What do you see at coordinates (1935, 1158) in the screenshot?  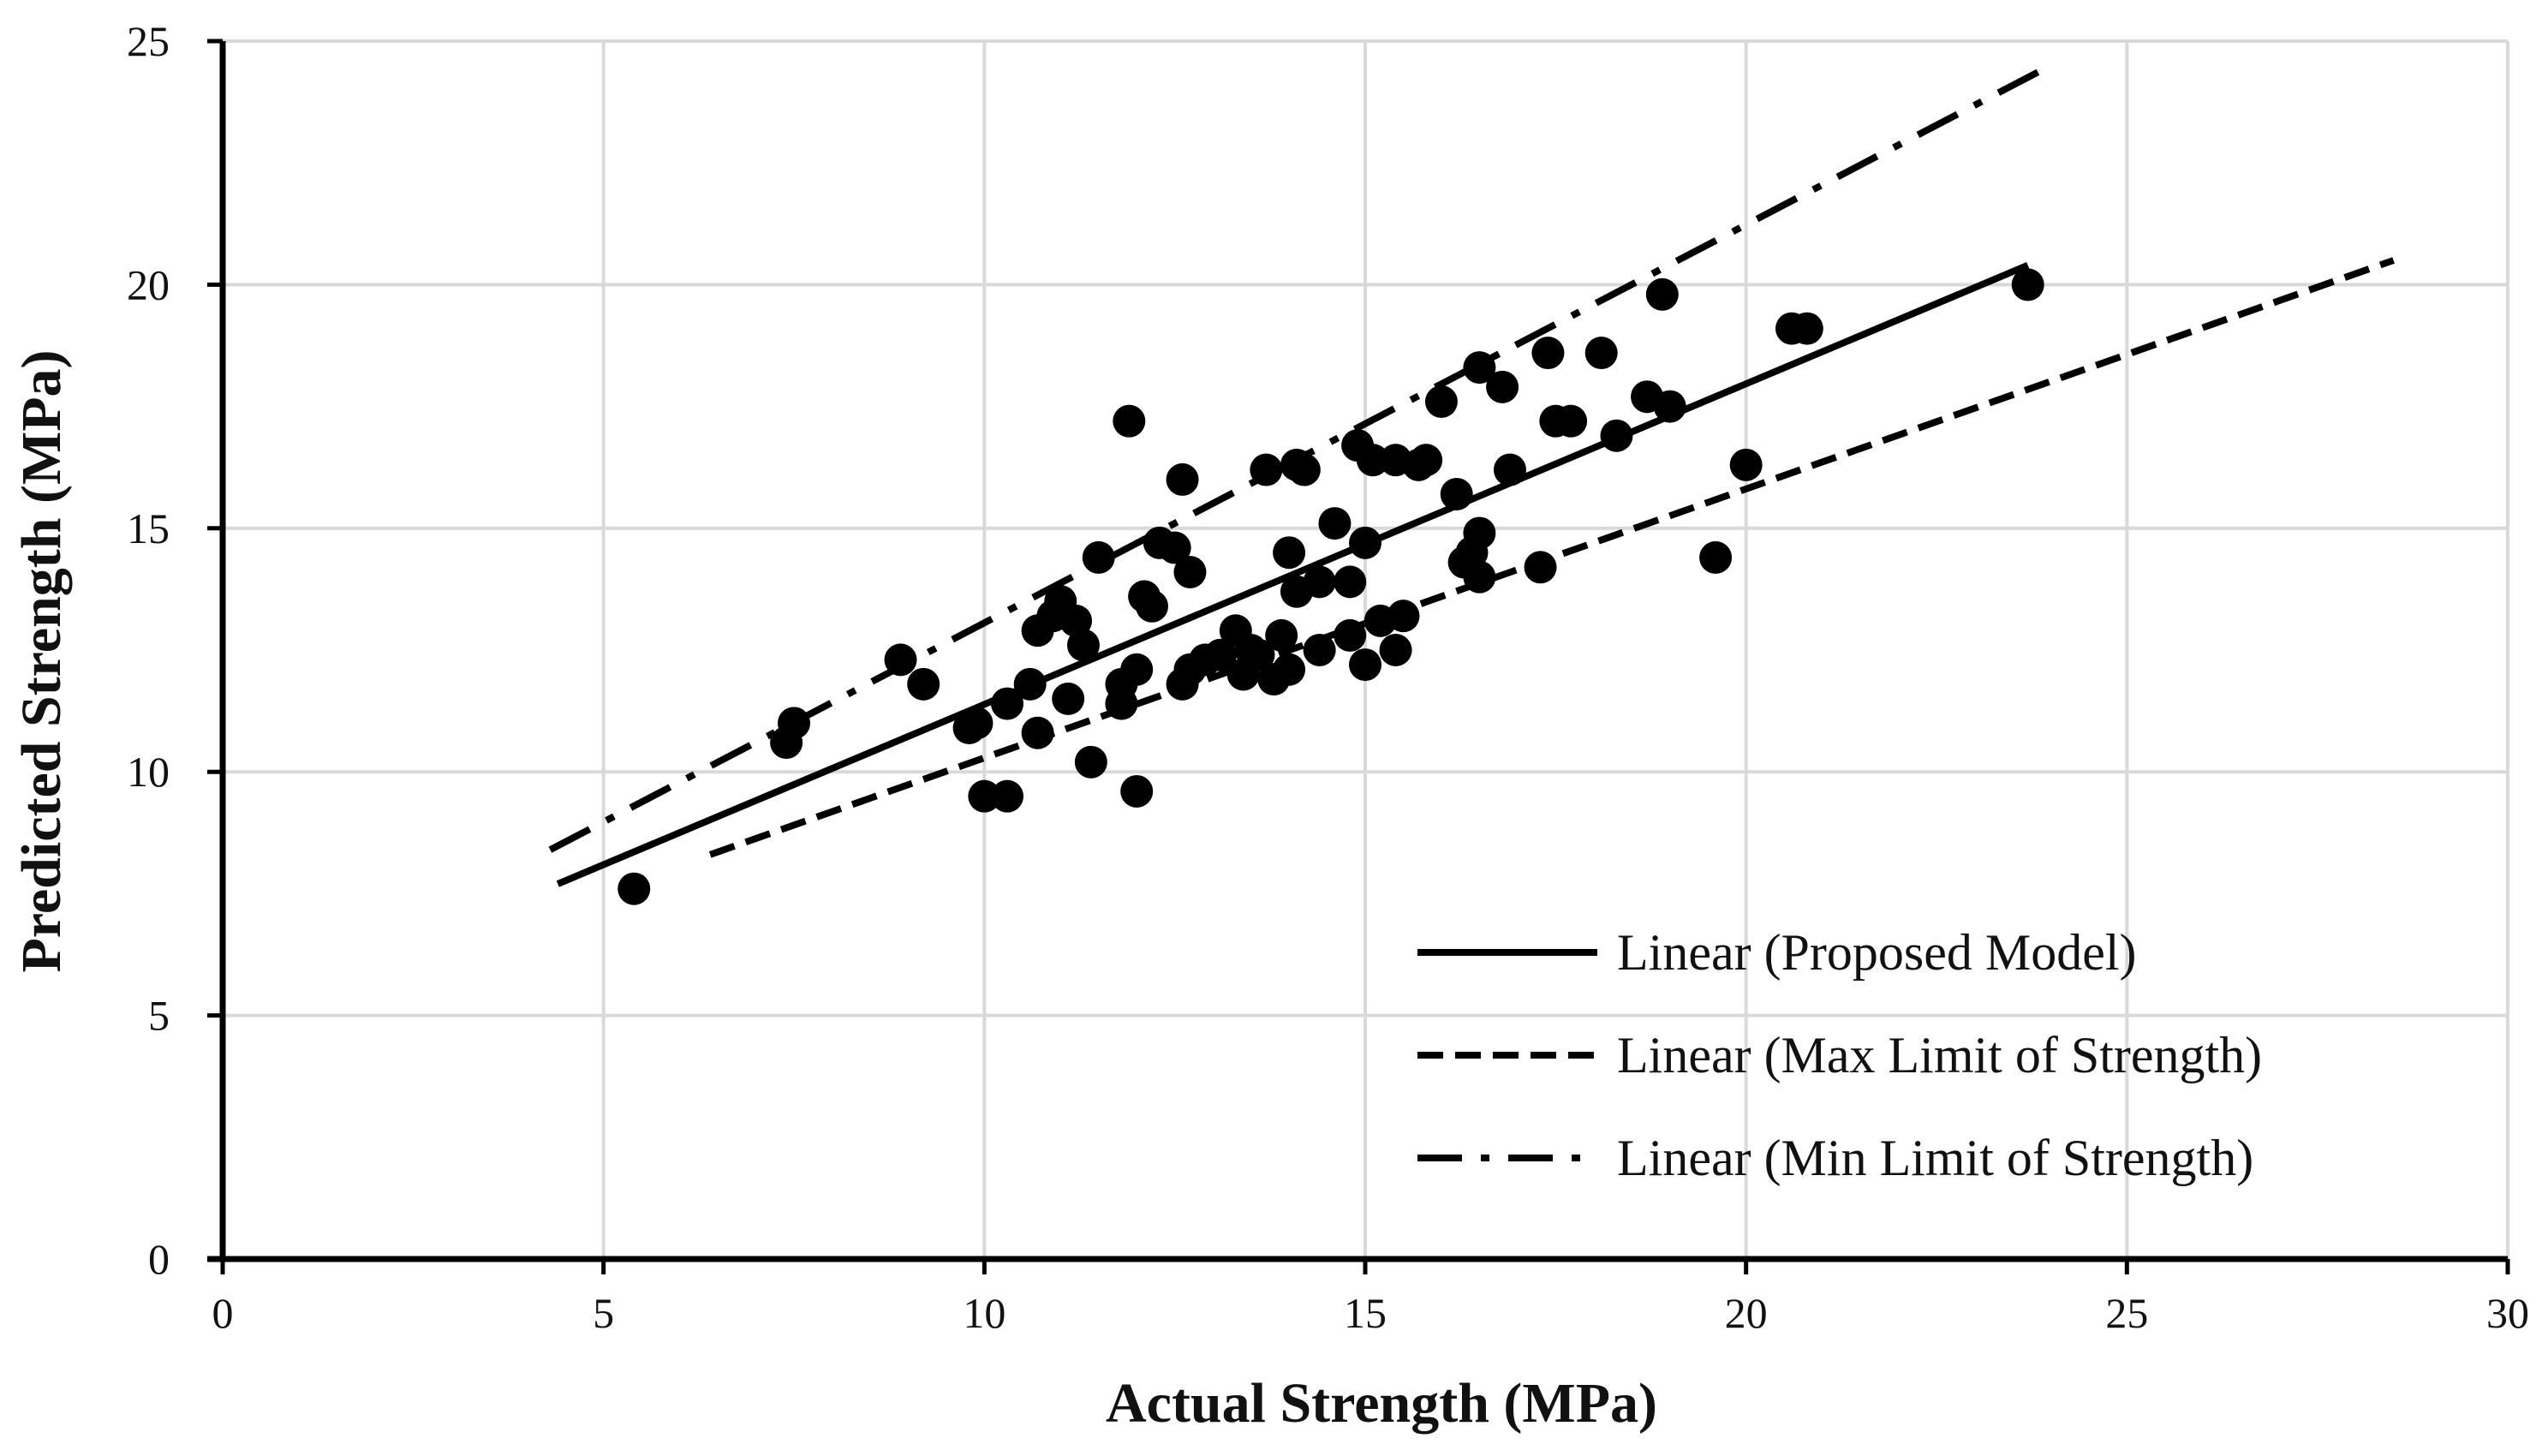 I see `legend-label: Linear (Min Limit of Strength)` at bounding box center [1935, 1158].